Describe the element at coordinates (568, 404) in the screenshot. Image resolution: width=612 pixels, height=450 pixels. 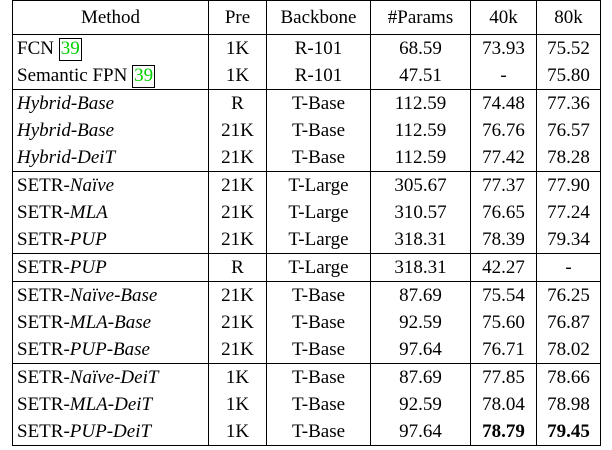
I see `miou-80k-cell: 78.98` at that location.